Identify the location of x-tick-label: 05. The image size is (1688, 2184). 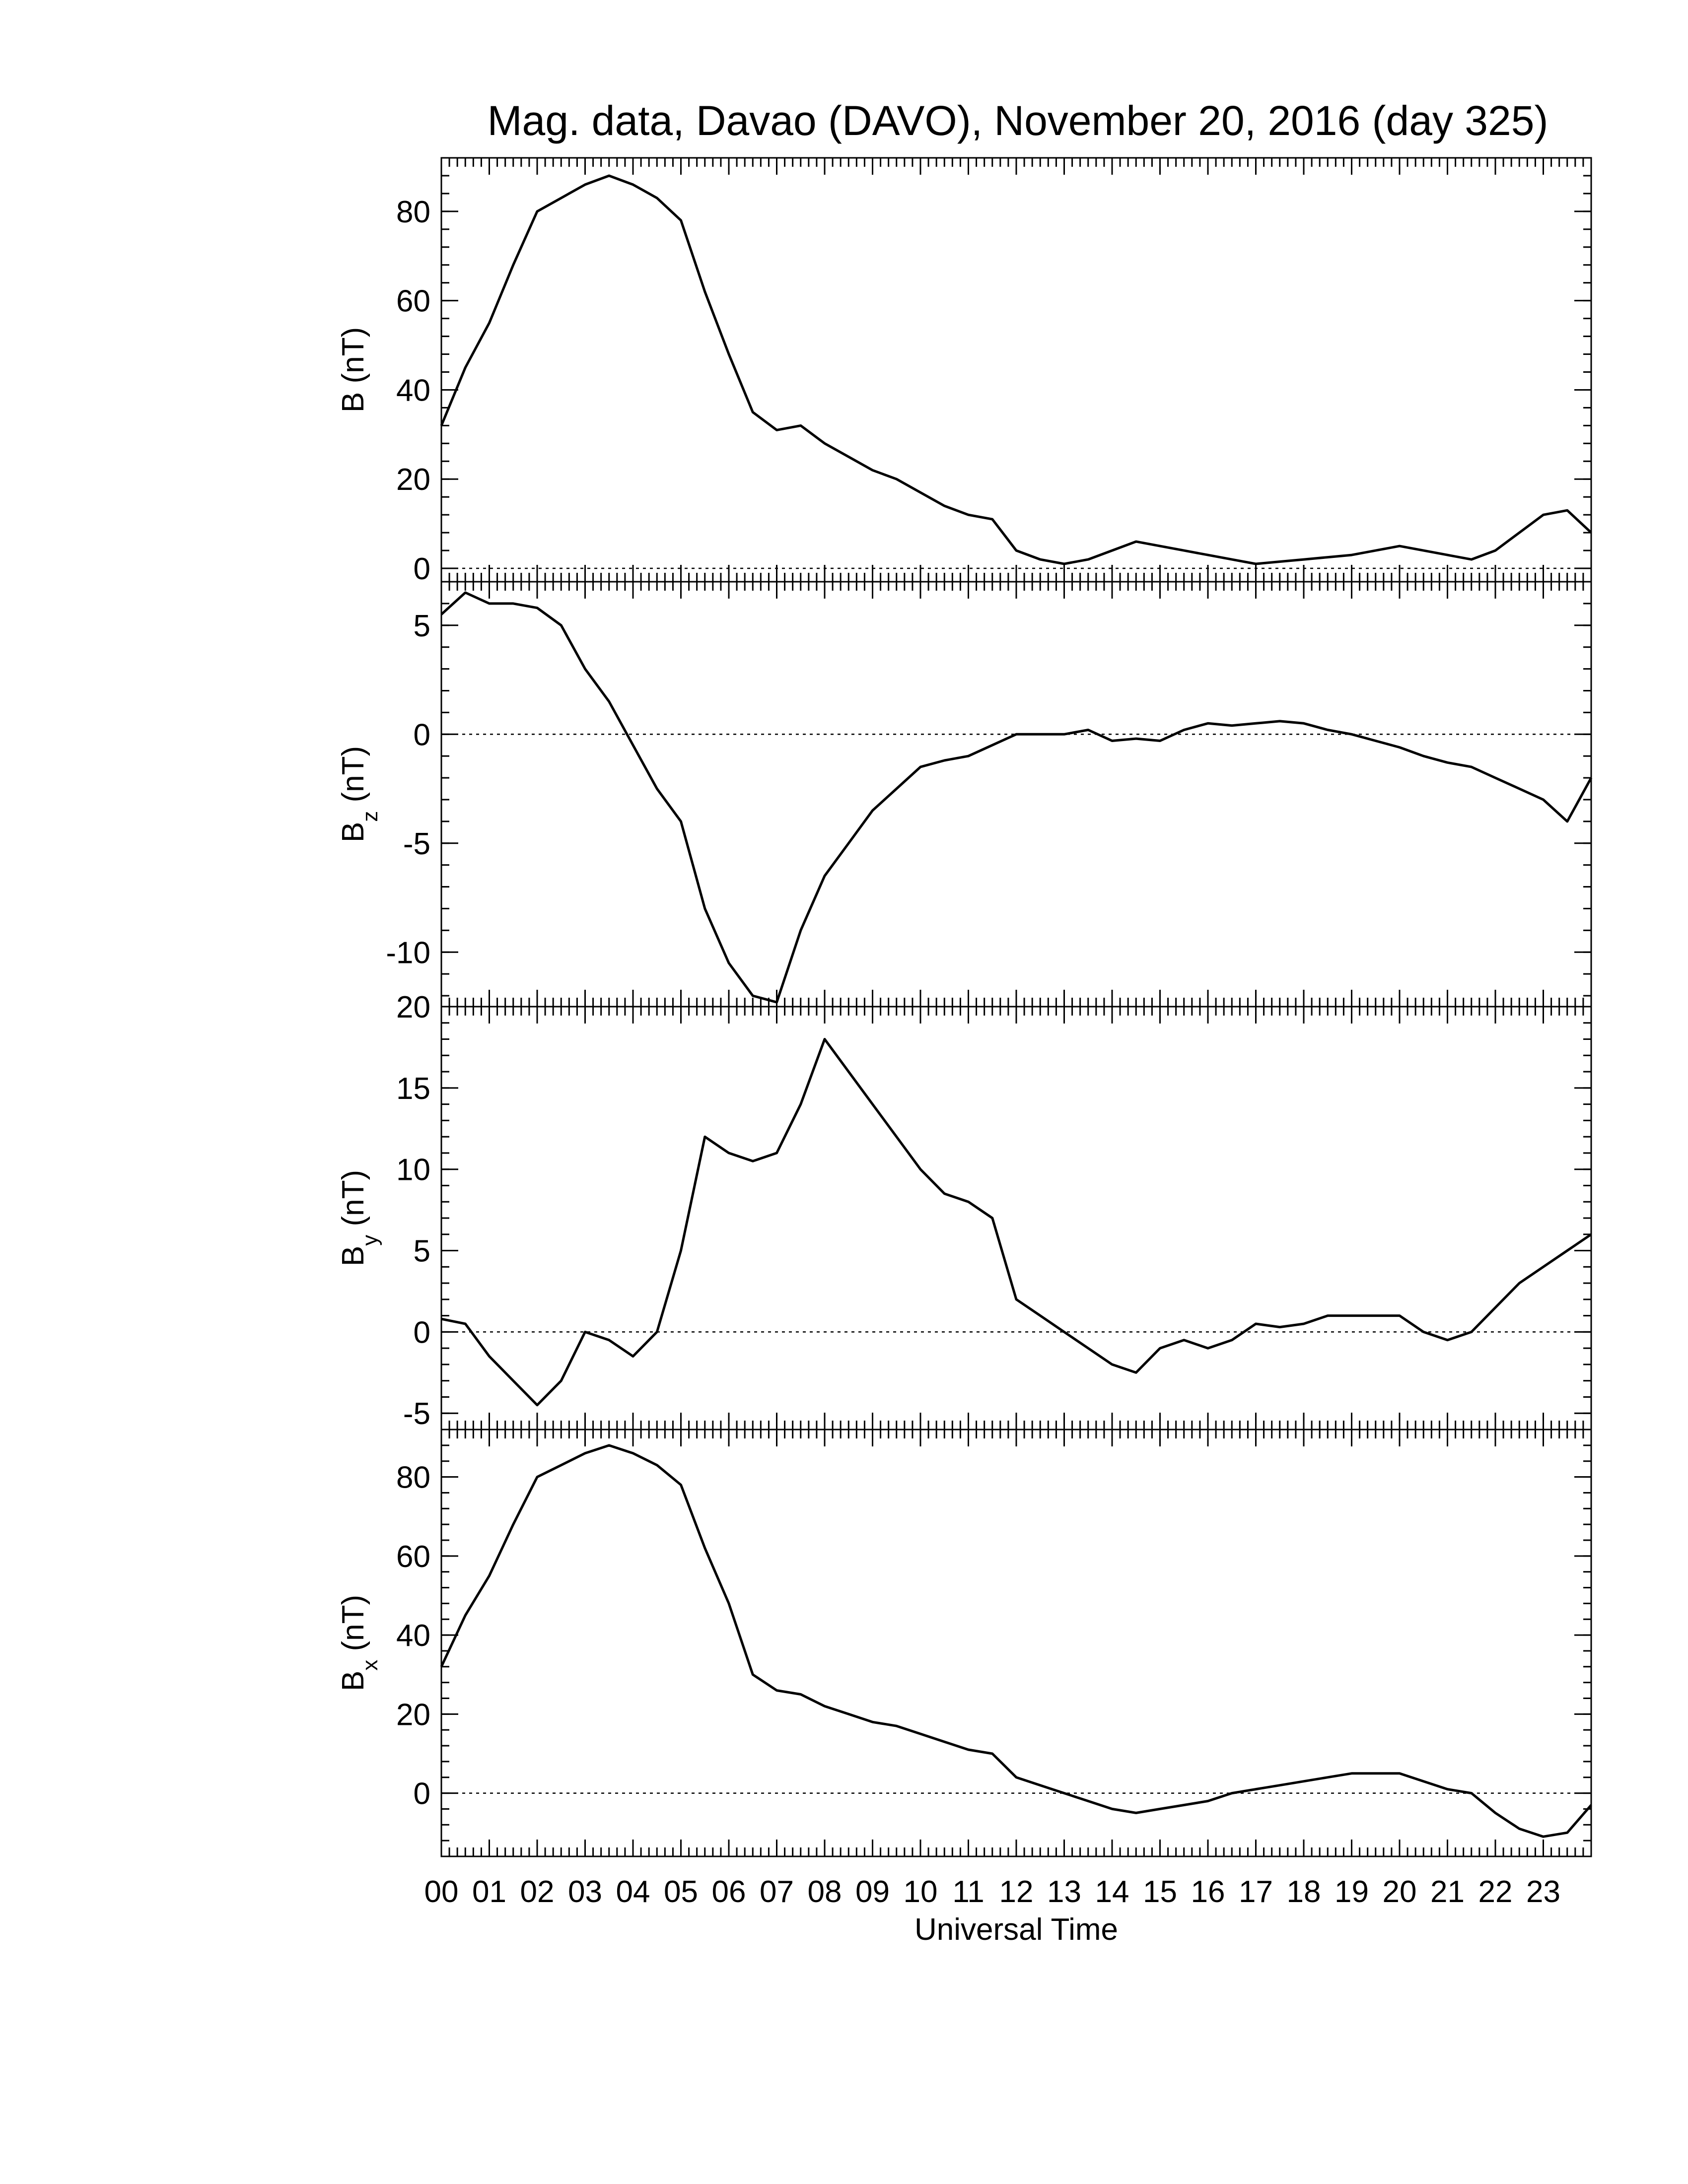
(681, 1892).